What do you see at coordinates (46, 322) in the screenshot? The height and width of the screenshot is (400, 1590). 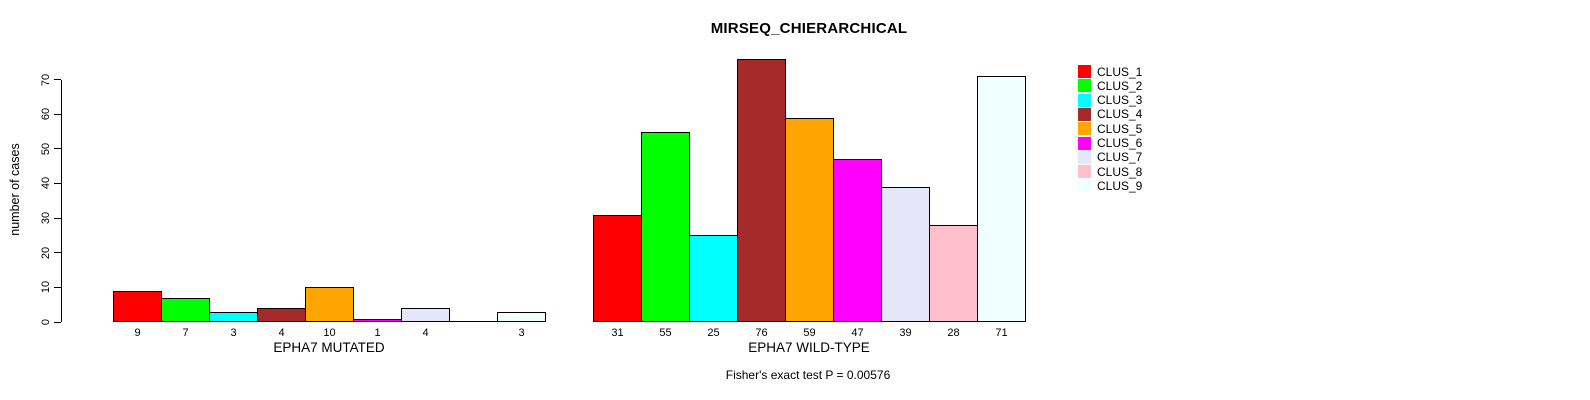 I see `y-axis-tick-label: 0` at bounding box center [46, 322].